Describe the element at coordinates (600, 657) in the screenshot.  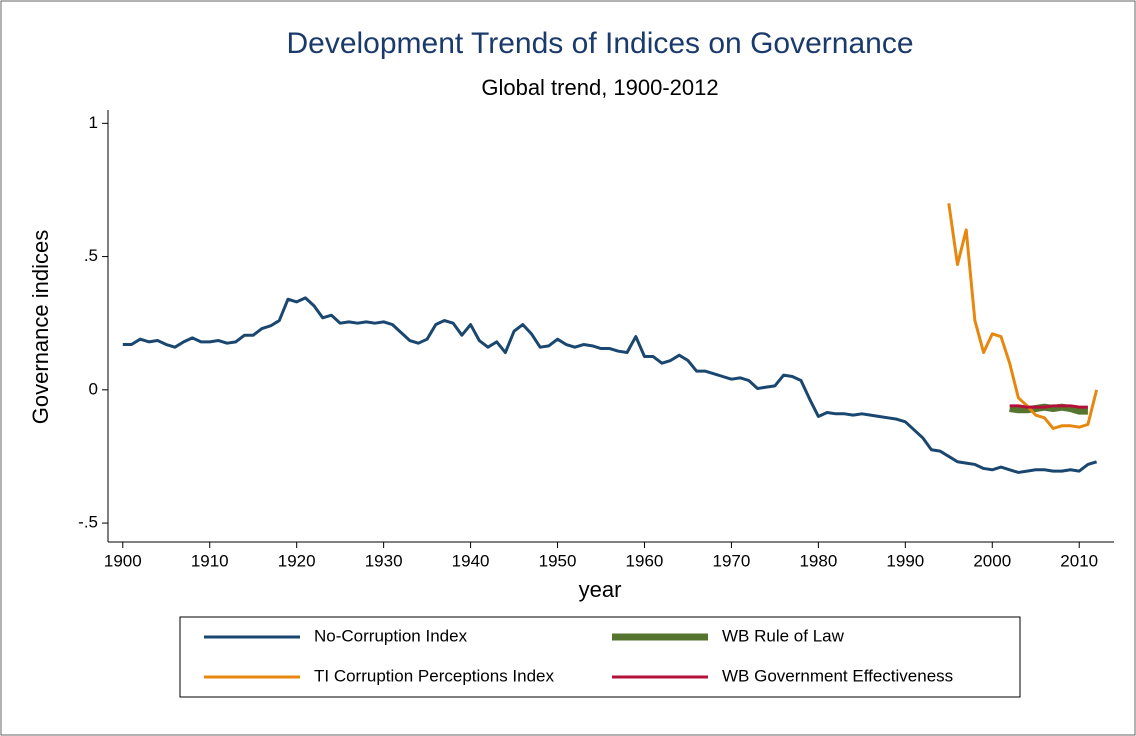
I see `legend-box` at that location.